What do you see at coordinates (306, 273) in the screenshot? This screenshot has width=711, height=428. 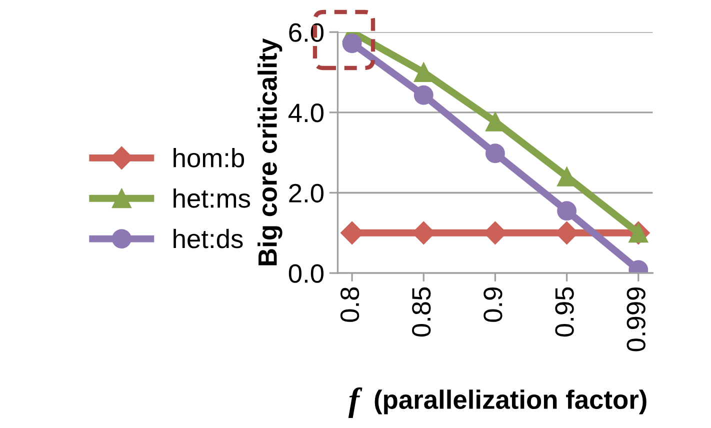 I see `y-tick-label: 0.0` at bounding box center [306, 273].